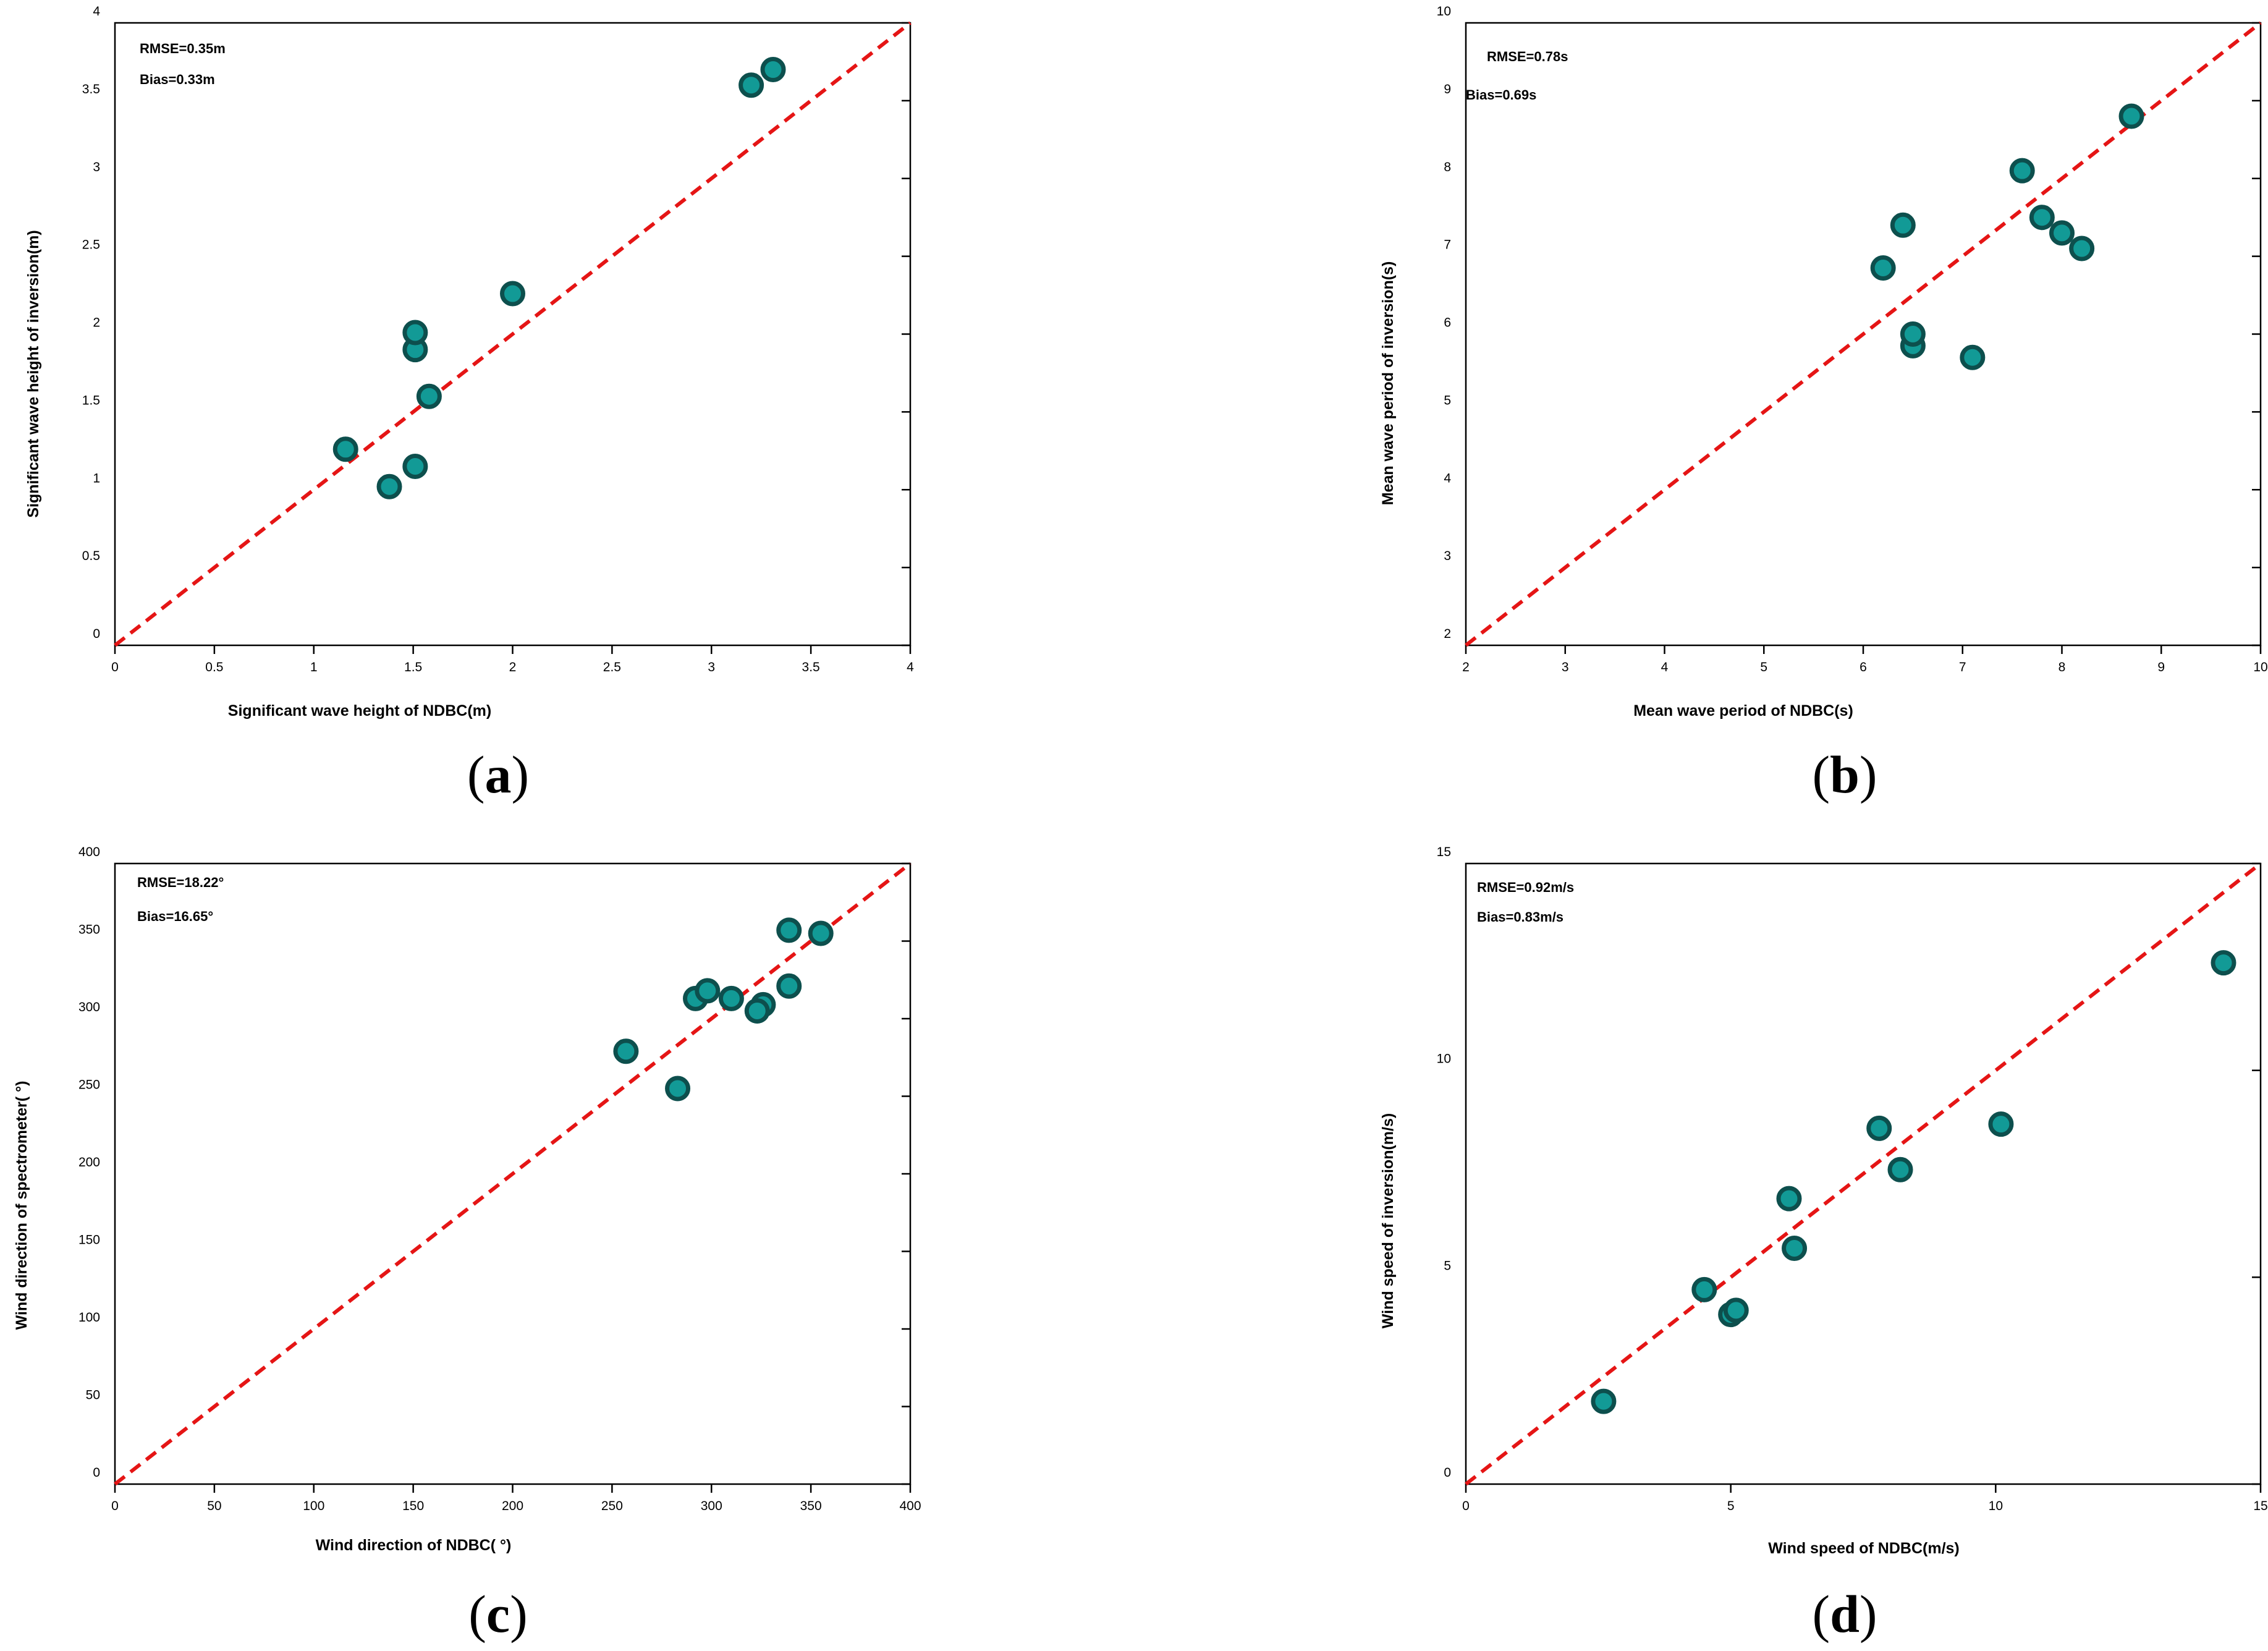 The width and height of the screenshot is (2268, 1651). Describe the element at coordinates (214, 1506) in the screenshot. I see `panel-c-x-tick-label: 50` at that location.